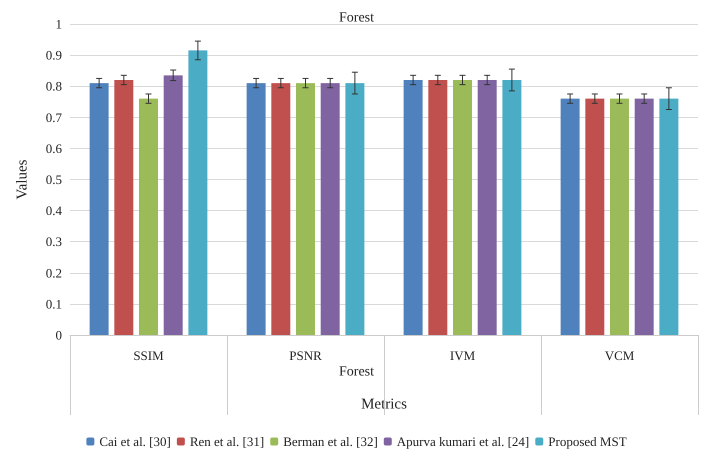  Describe the element at coordinates (356, 18) in the screenshot. I see `chart-title: Forest` at that location.